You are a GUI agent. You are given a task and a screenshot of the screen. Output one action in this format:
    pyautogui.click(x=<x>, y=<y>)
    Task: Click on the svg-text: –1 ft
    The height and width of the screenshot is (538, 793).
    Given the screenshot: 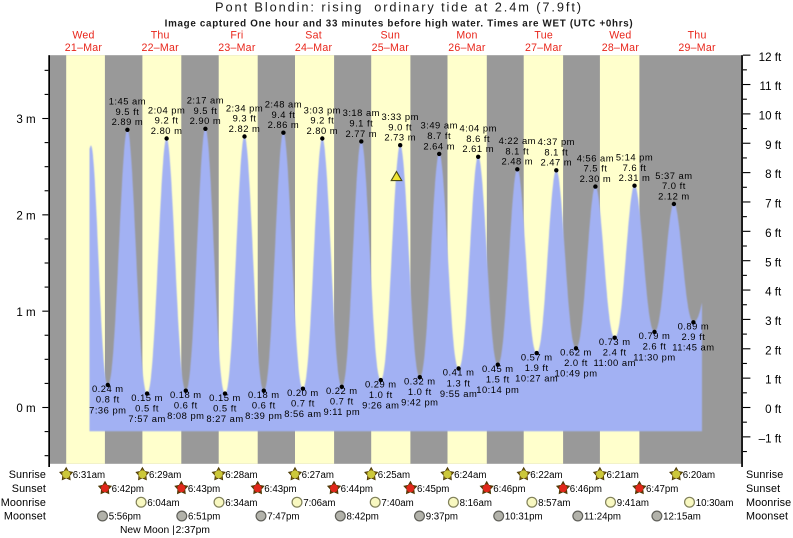 What is the action you would take?
    pyautogui.click(x=770, y=439)
    